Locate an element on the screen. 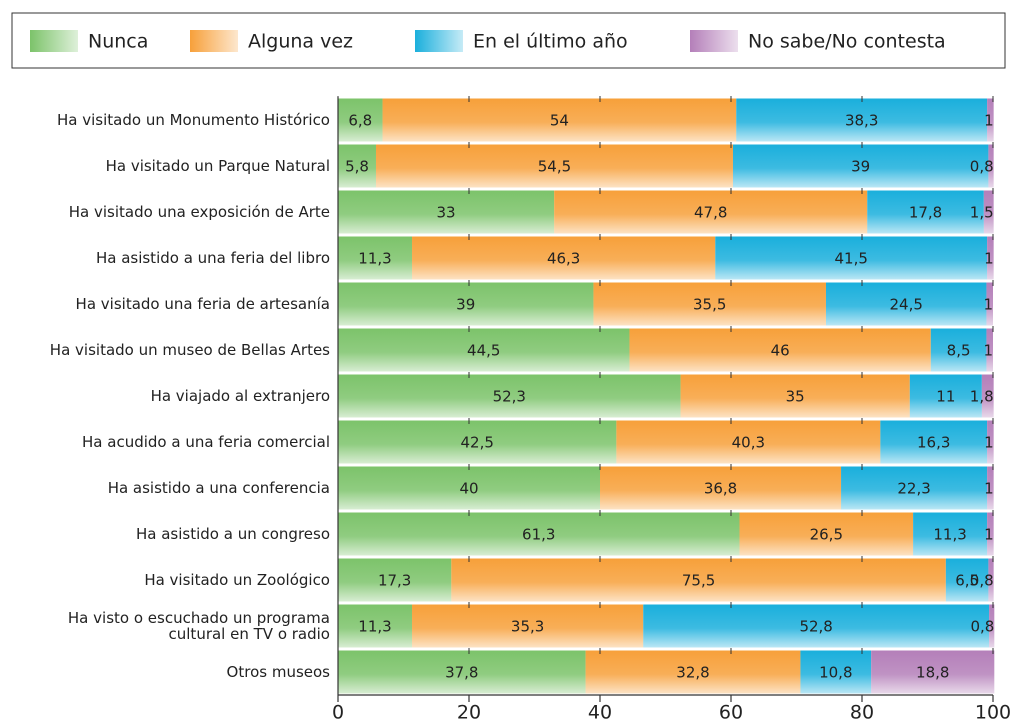 Image resolution: width=1016 pixels, height=723 pixels. data-label: 6,8 is located at coordinates (360, 121).